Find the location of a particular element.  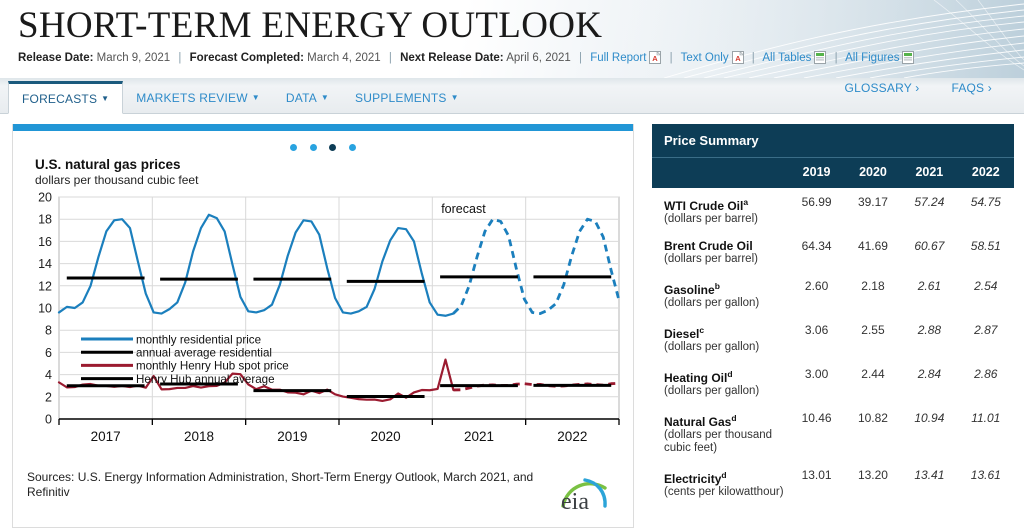

column-header-metric is located at coordinates (720, 173).